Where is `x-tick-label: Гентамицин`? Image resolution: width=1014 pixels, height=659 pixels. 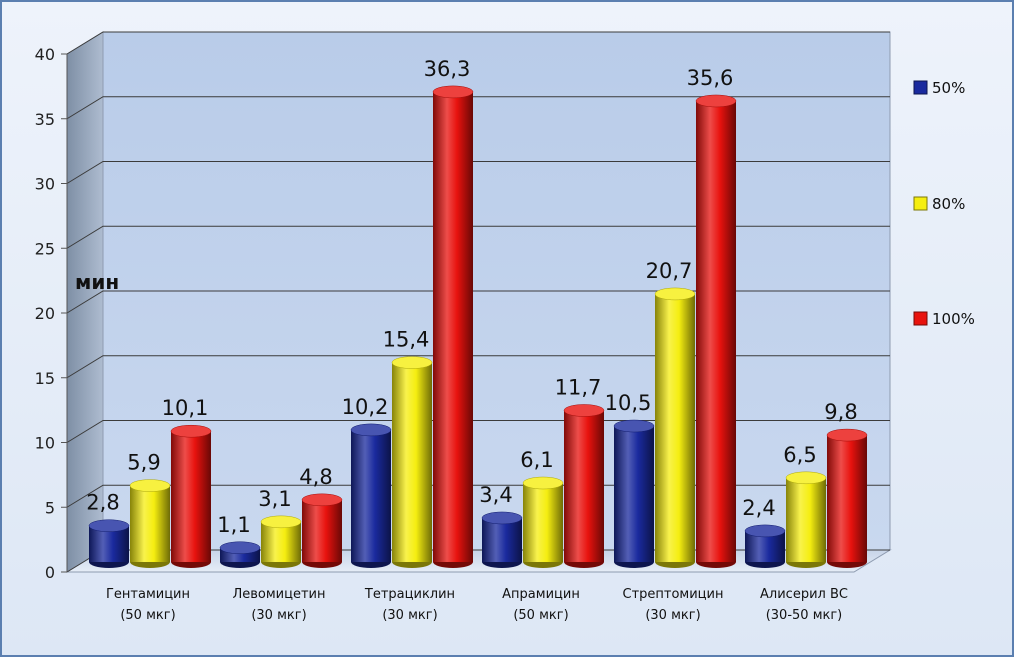 x-tick-label: Гентамицин is located at coordinates (148, 594).